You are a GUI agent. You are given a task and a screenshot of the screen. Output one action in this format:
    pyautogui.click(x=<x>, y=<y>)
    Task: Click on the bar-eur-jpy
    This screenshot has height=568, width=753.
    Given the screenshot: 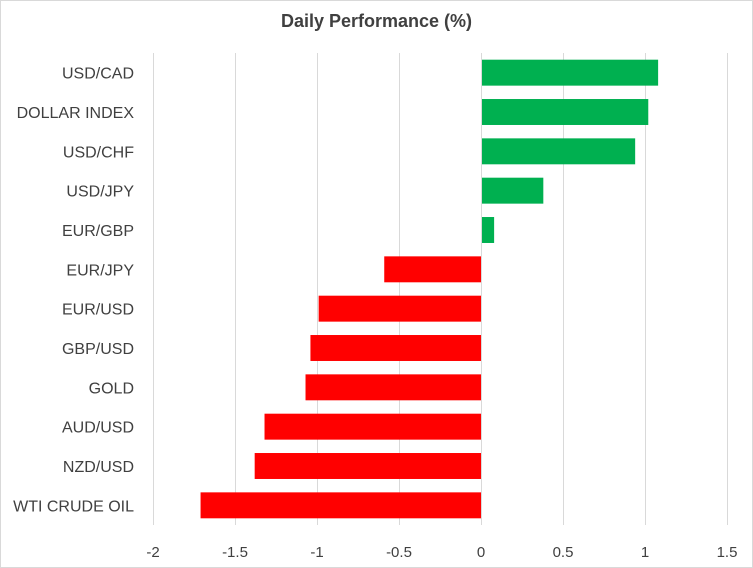 What is the action you would take?
    pyautogui.click(x=432, y=269)
    